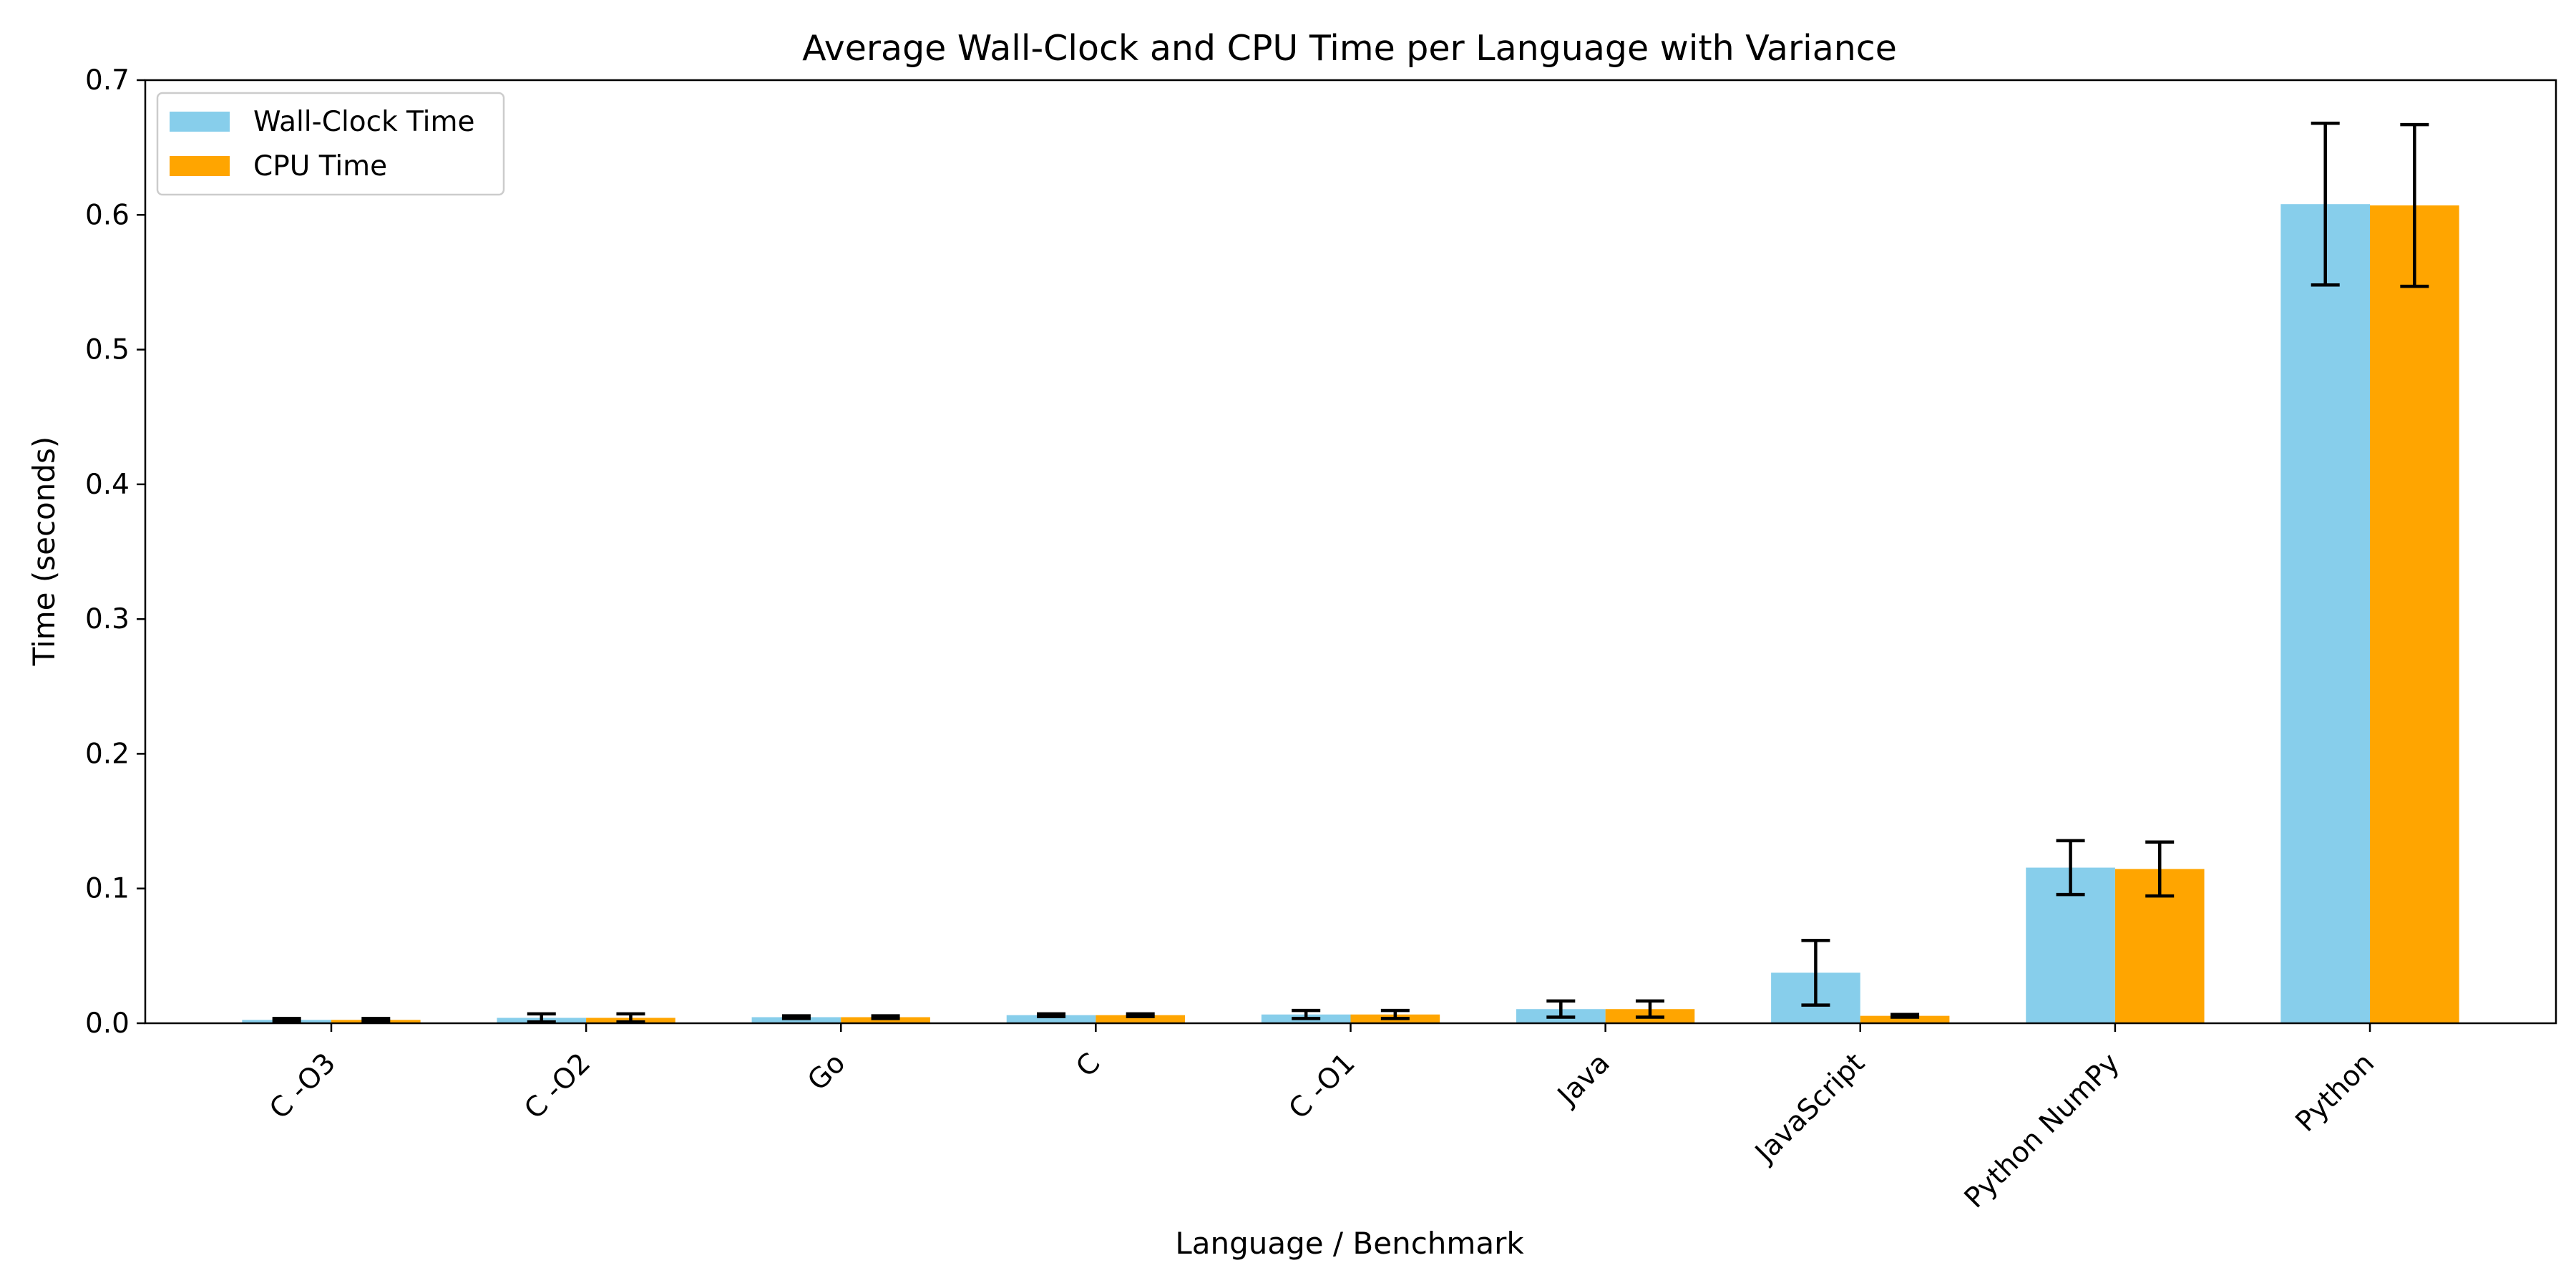 The width and height of the screenshot is (2576, 1288). Describe the element at coordinates (107, 1024) in the screenshot. I see `y-tick-label: 0.0` at that location.